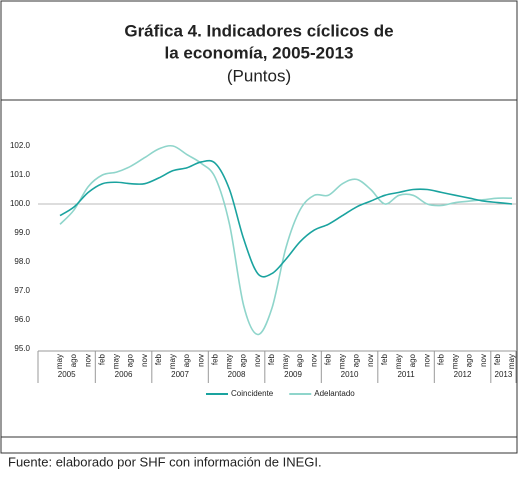 The width and height of the screenshot is (518, 489). What do you see at coordinates (504, 374) in the screenshot?
I see `year-label: 2013` at bounding box center [504, 374].